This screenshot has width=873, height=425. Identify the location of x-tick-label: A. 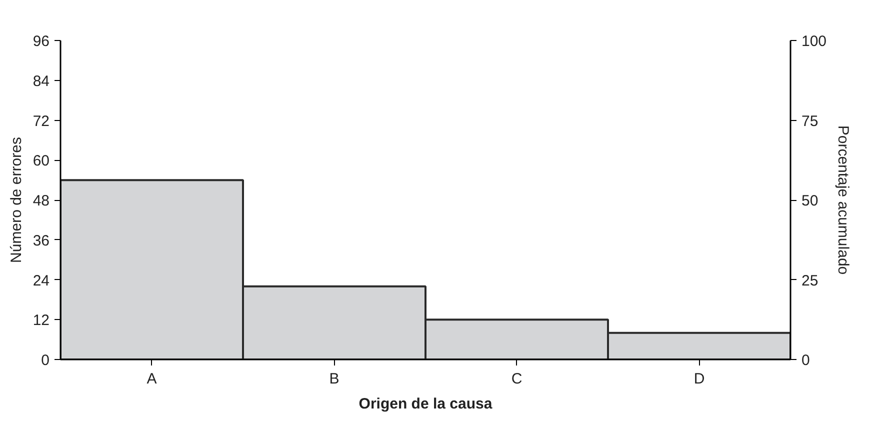
(151, 379).